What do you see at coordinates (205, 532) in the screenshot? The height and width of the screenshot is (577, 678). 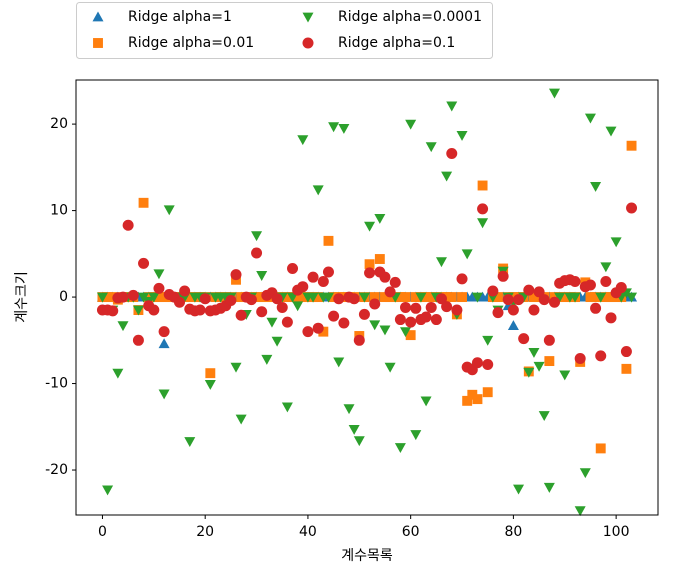 I see `x-tick-label: 20` at bounding box center [205, 532].